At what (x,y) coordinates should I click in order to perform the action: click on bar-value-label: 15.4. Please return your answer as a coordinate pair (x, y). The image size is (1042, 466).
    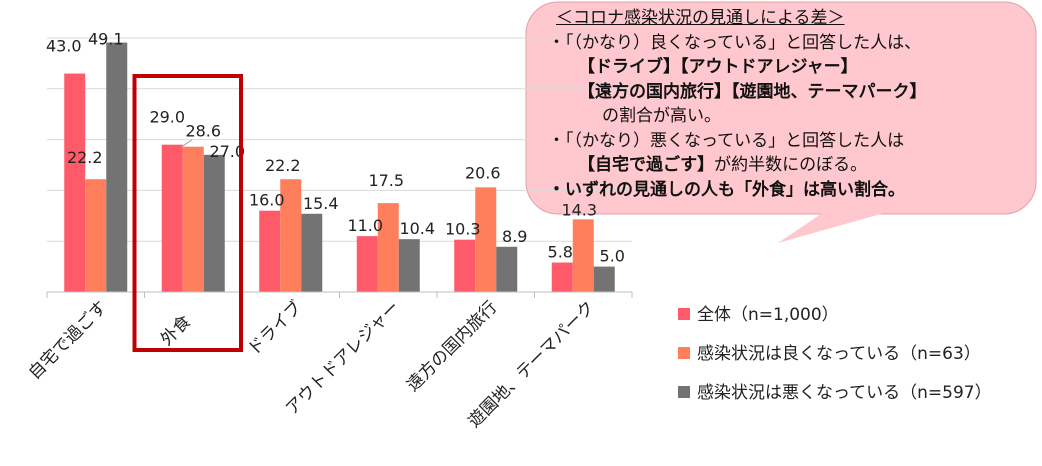
    Looking at the image, I should click on (321, 203).